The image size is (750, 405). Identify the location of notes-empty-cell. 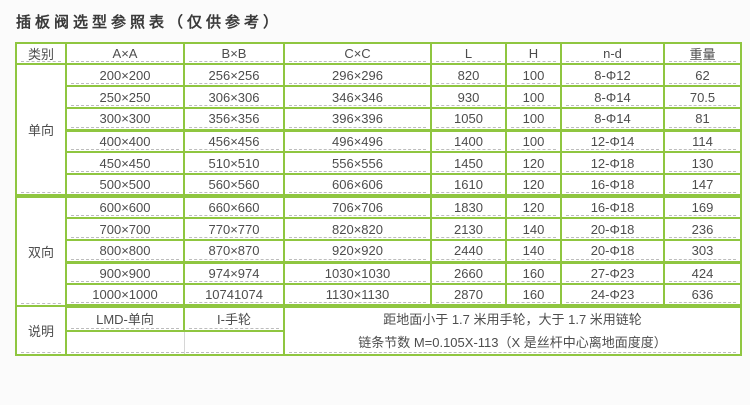
(175, 342).